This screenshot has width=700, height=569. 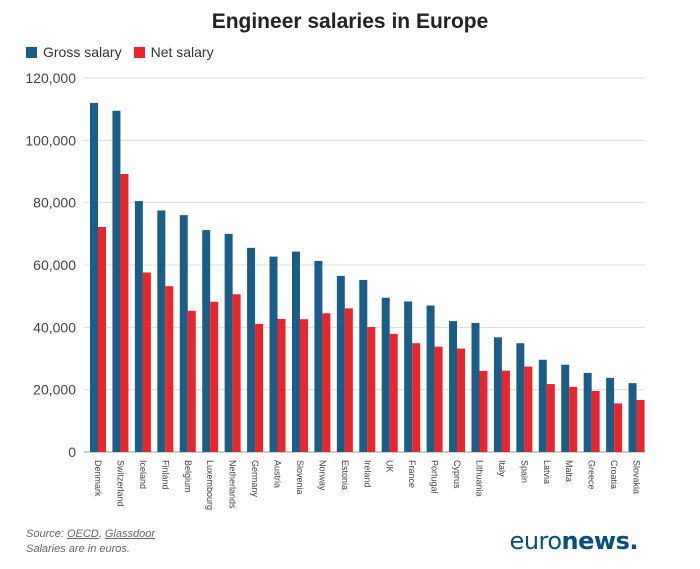 I want to click on source-link-glassdoor: Glassdoor, so click(x=130, y=534).